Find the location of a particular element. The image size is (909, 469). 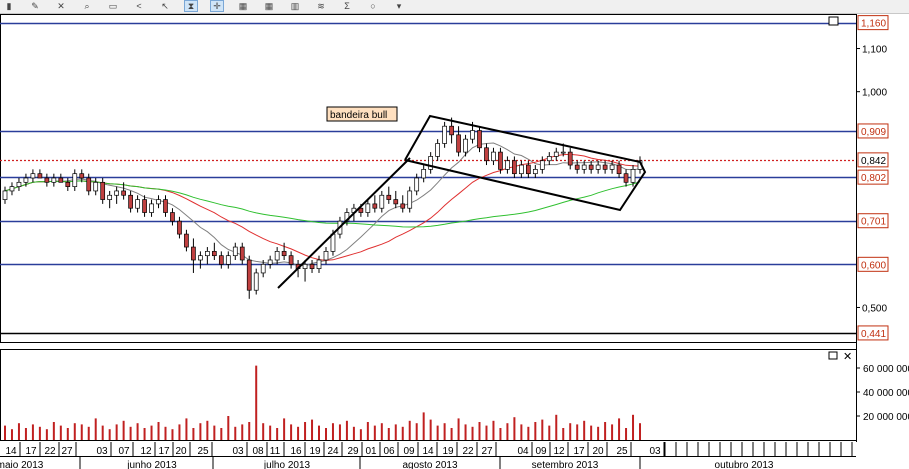

annotation-box is located at coordinates (362, 114).